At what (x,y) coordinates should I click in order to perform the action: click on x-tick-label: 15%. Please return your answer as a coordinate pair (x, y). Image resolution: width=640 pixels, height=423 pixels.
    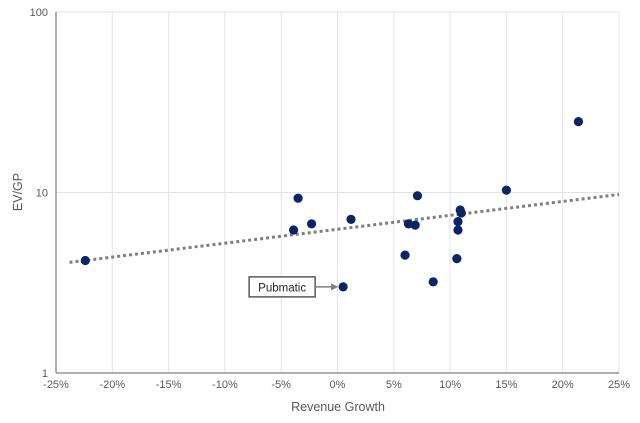
    Looking at the image, I should click on (506, 385).